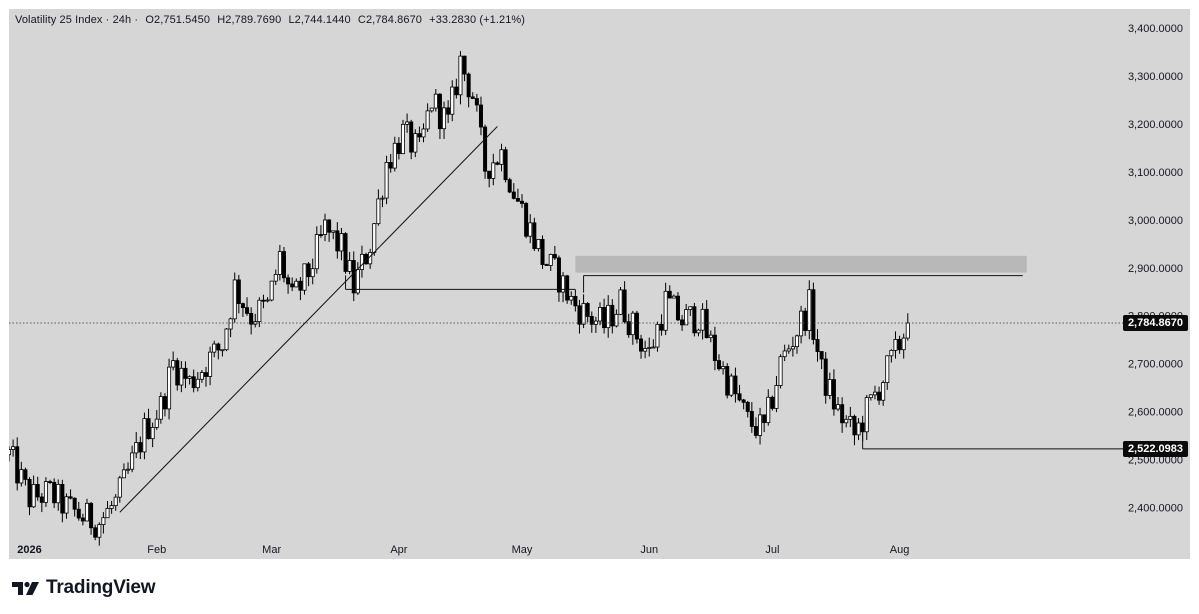 This screenshot has height=614, width=1199. I want to click on price-change: +33.2830 (+1.21%), so click(477, 20).